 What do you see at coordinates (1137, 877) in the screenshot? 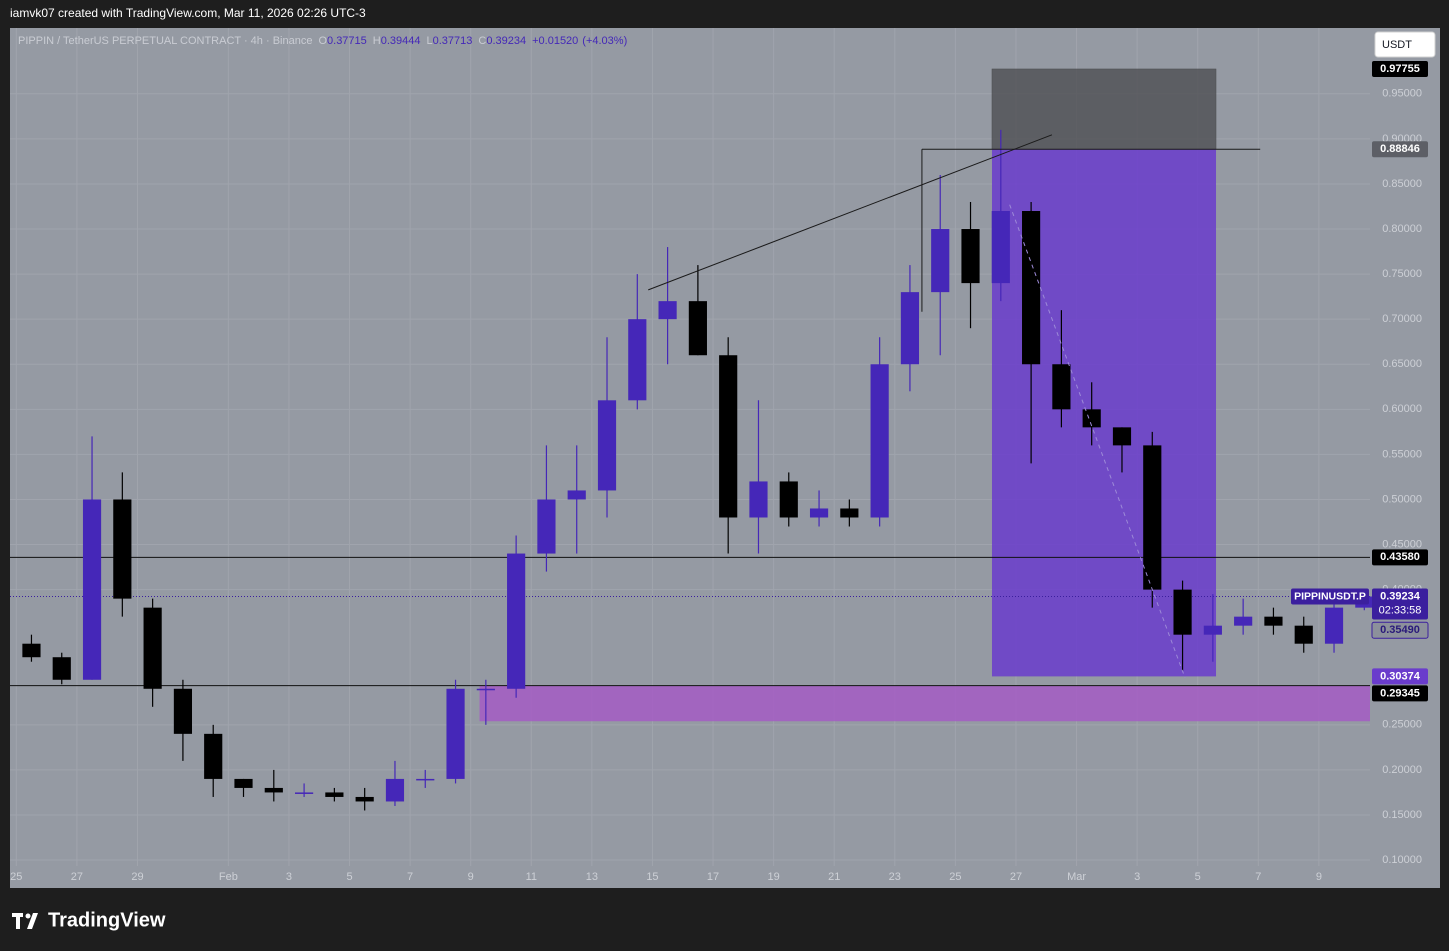
I see `x-tick-label: 3` at bounding box center [1137, 877].